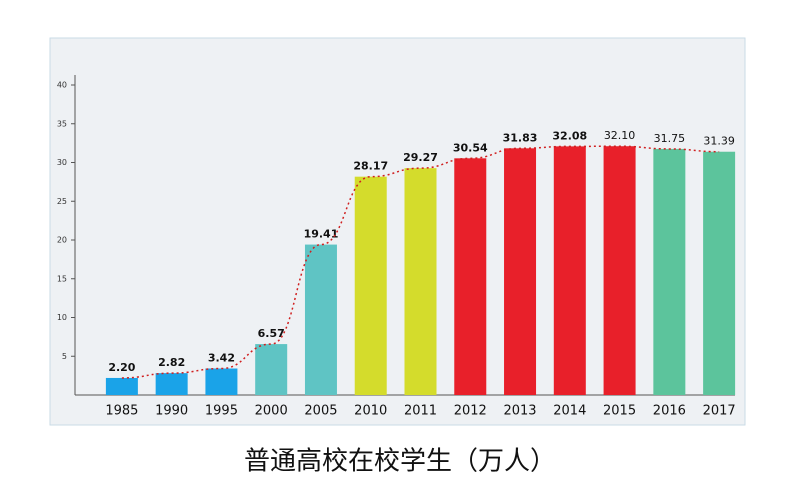  What do you see at coordinates (271, 411) in the screenshot?
I see `x-tick-label: 2000` at bounding box center [271, 411].